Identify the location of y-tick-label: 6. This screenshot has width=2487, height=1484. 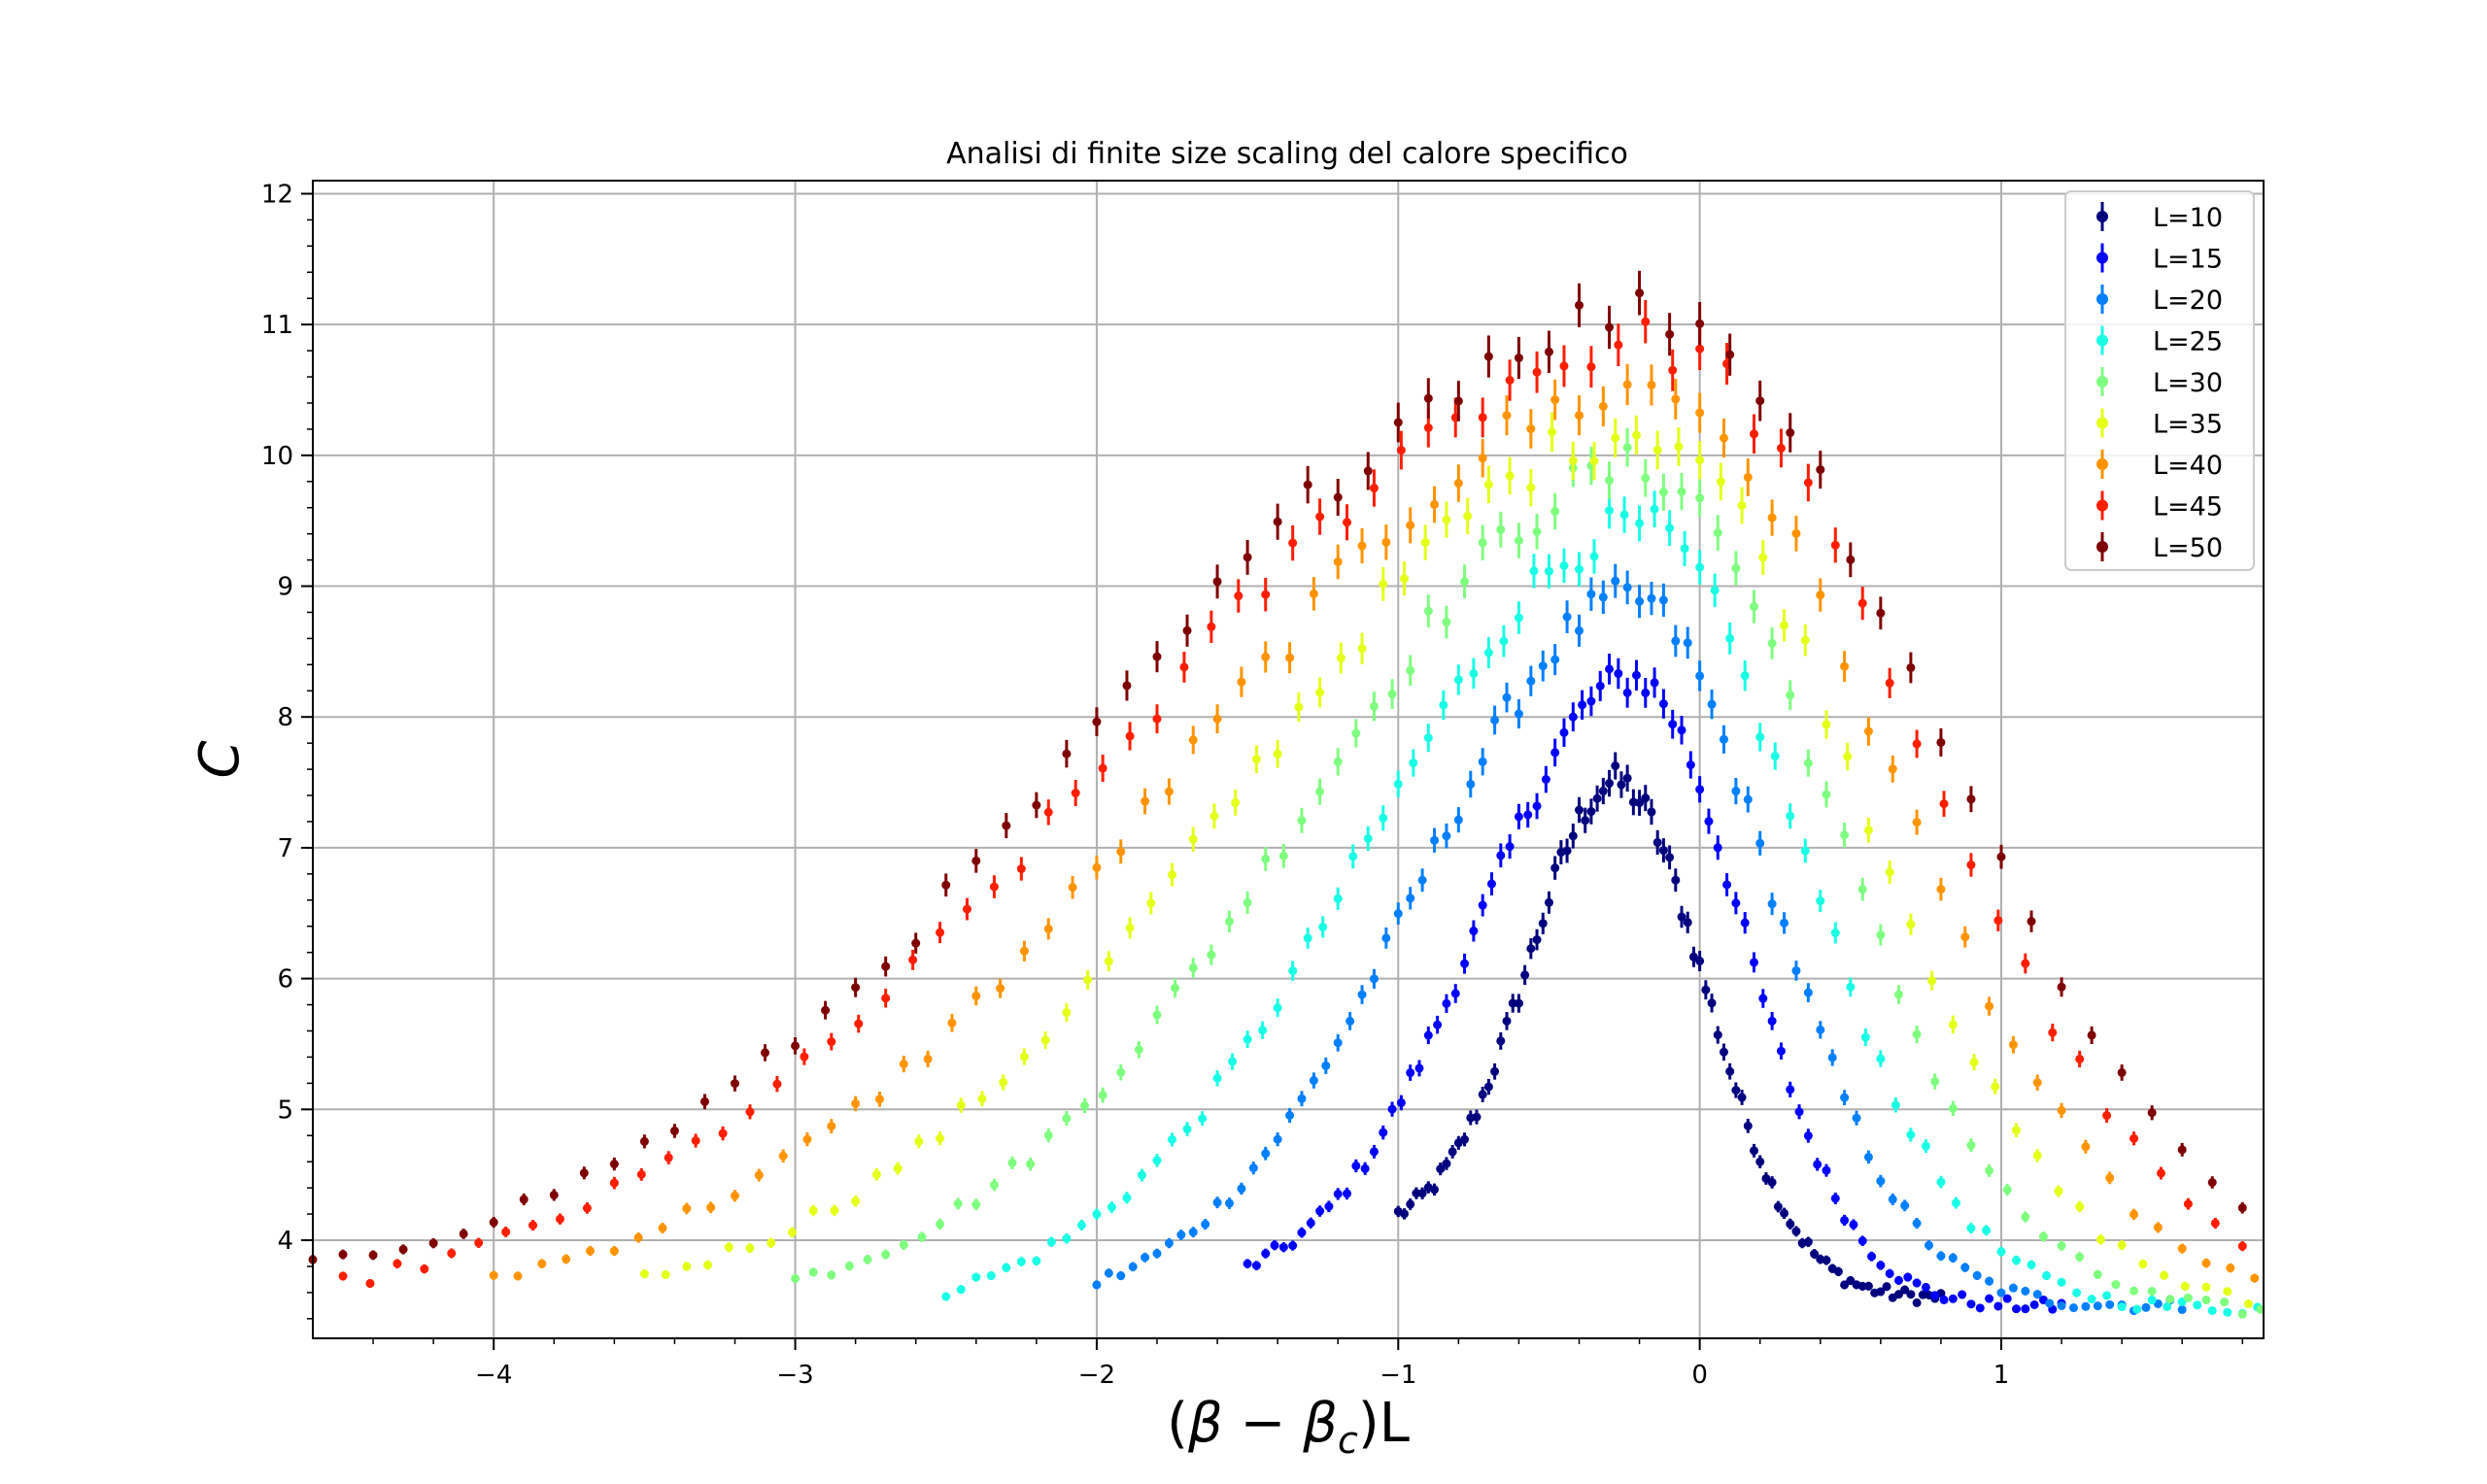
(285, 980).